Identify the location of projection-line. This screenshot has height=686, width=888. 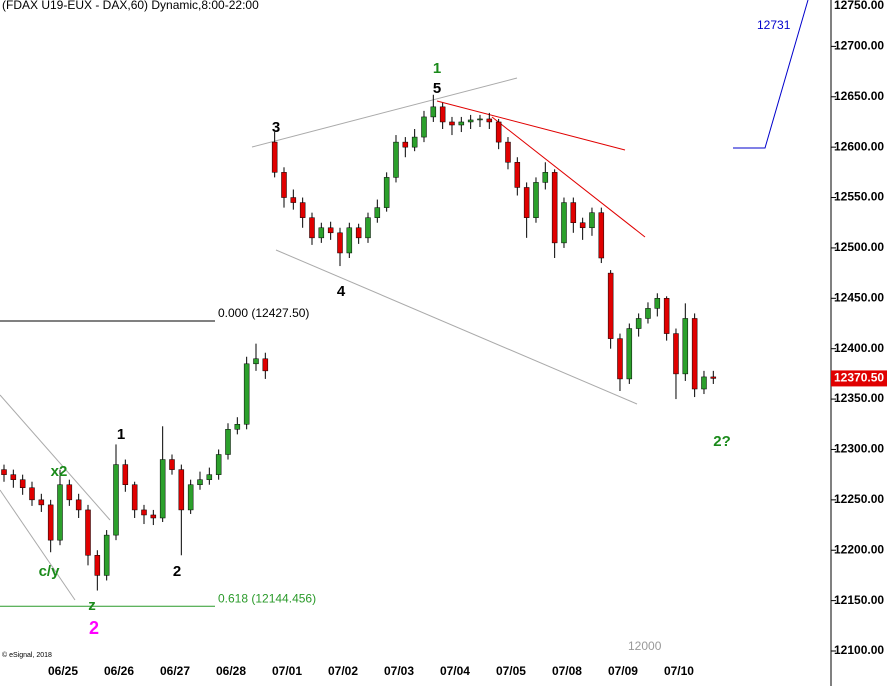
(771, 74).